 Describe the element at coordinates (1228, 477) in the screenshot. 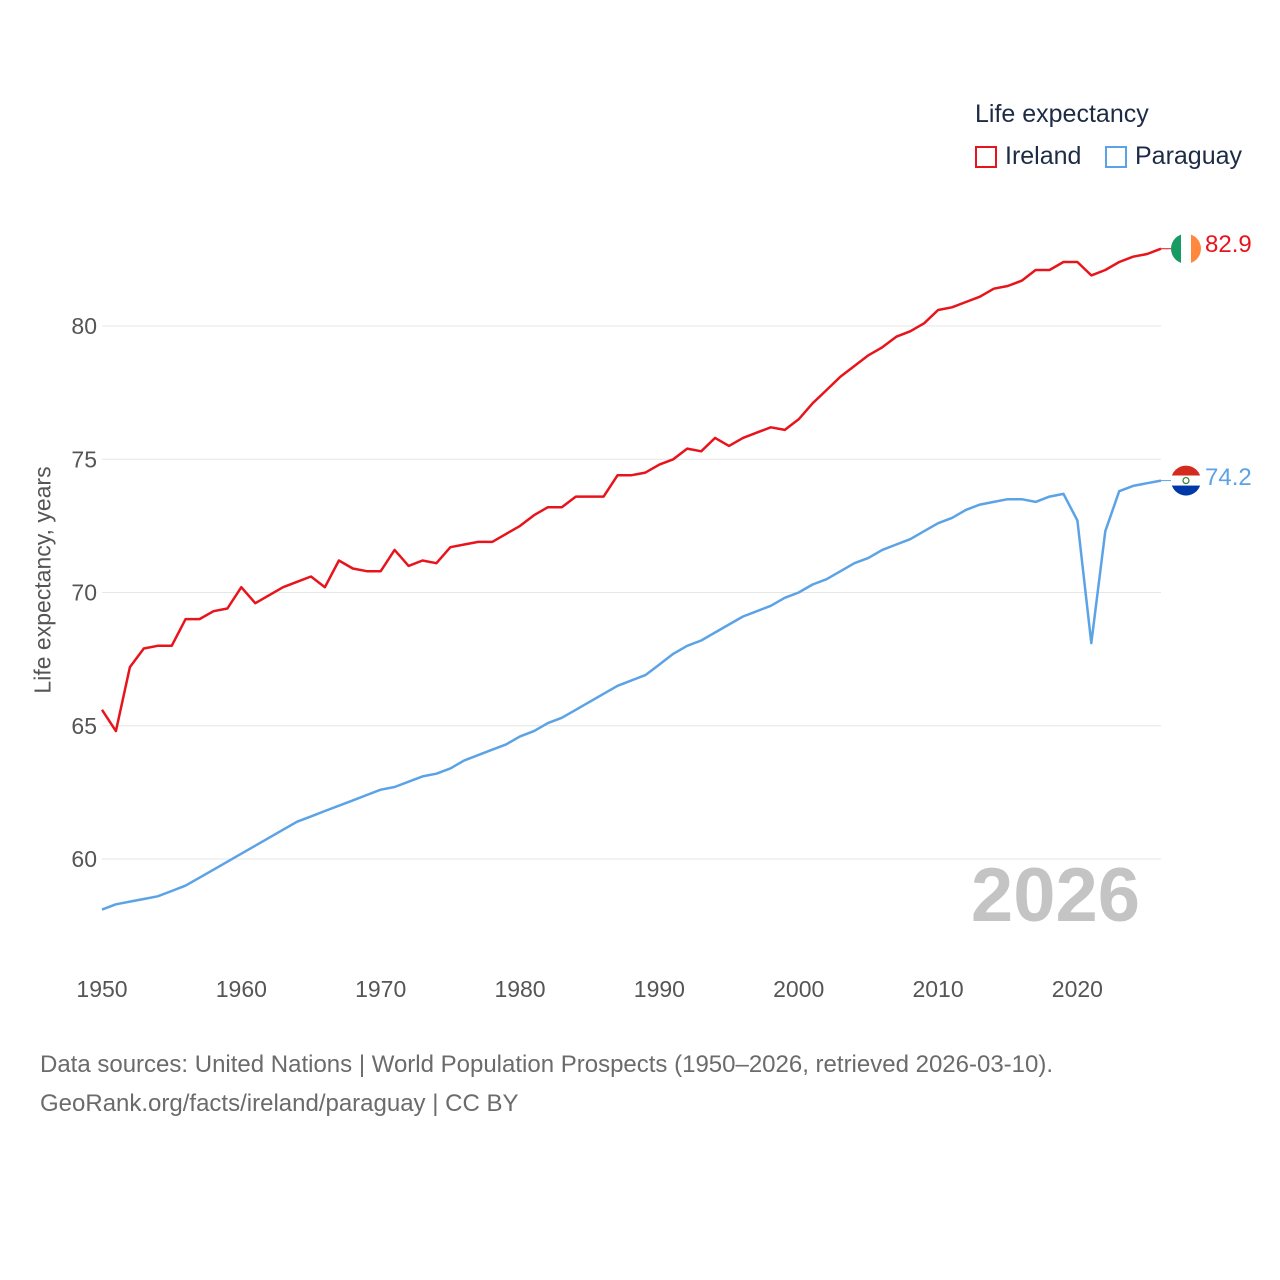

I see `end-value-paraguay: 74.2` at that location.